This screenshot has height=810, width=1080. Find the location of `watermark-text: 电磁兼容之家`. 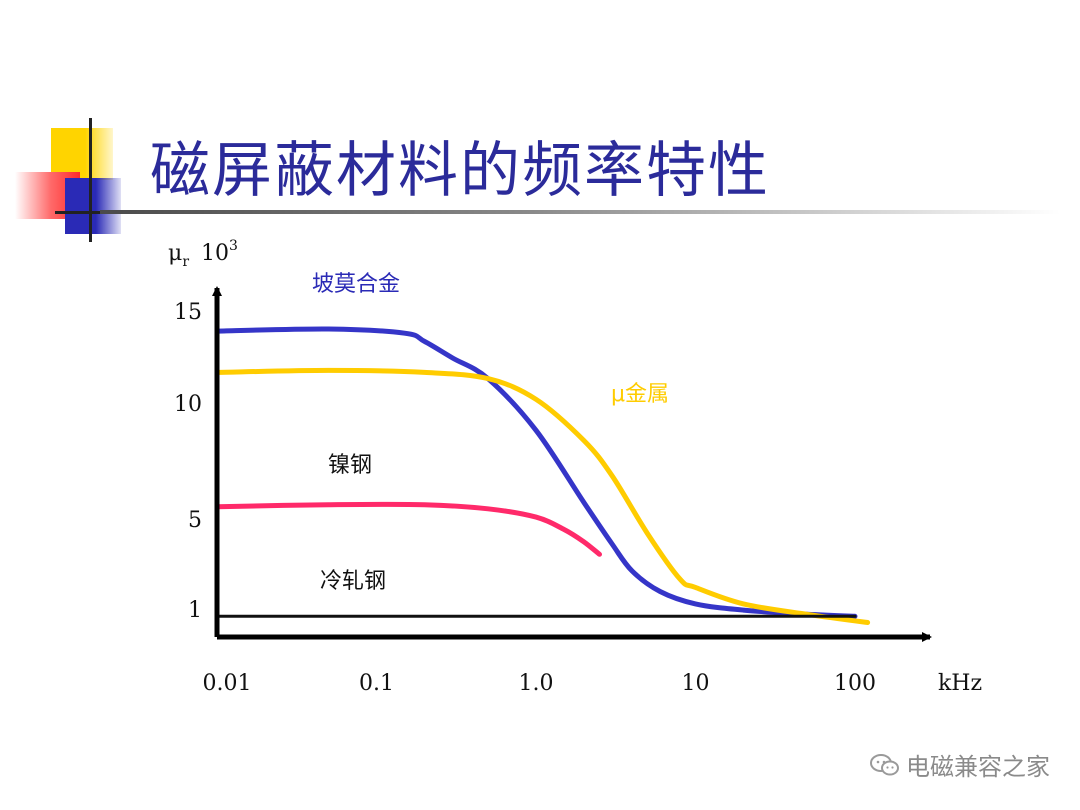

watermark-text: 电磁兼容之家 is located at coordinates (978, 767).